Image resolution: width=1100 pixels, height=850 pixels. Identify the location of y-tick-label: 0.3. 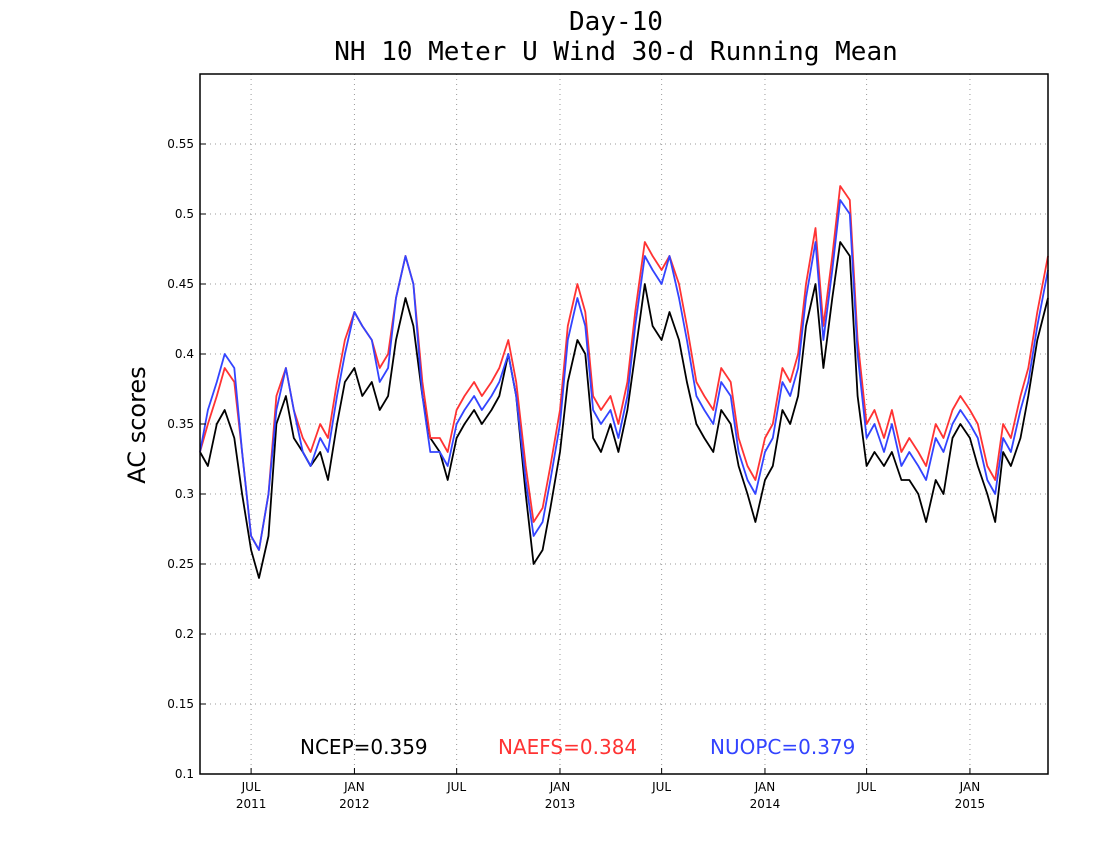
(184, 494).